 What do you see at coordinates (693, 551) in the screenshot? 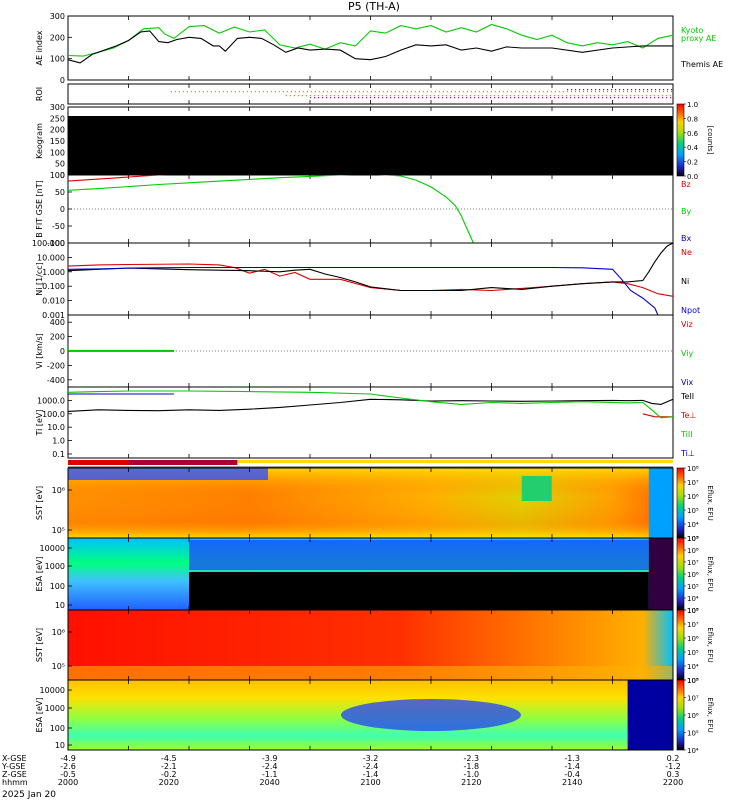
I see `esa-e-colorbar-tick-label: 10⁸` at bounding box center [693, 551].